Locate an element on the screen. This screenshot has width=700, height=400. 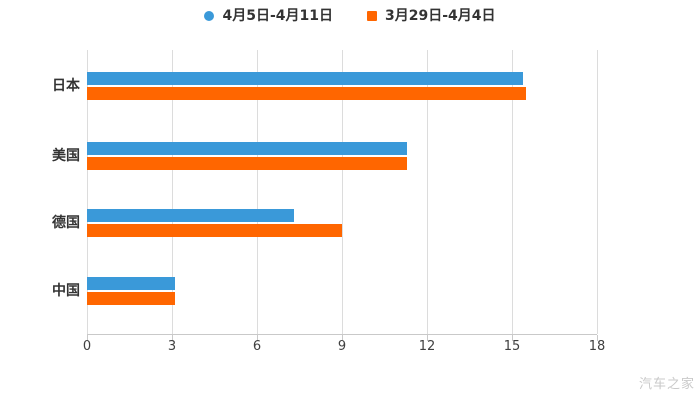
legend-item-series-1: 4月5日-4月11日 is located at coordinates (268, 16).